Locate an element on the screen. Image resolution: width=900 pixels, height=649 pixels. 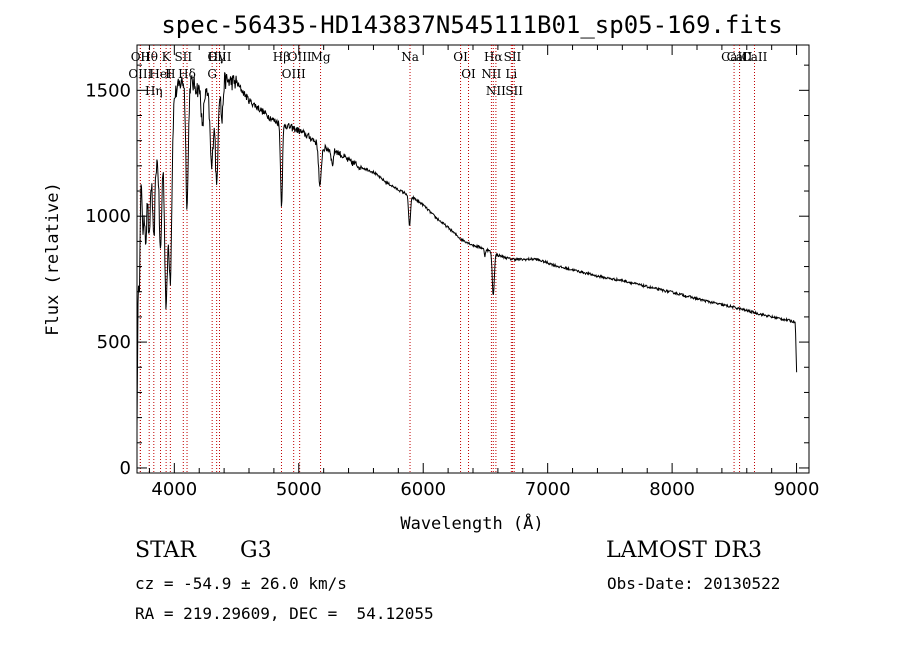
line-label-13: OIII is located at coordinates (294, 74).